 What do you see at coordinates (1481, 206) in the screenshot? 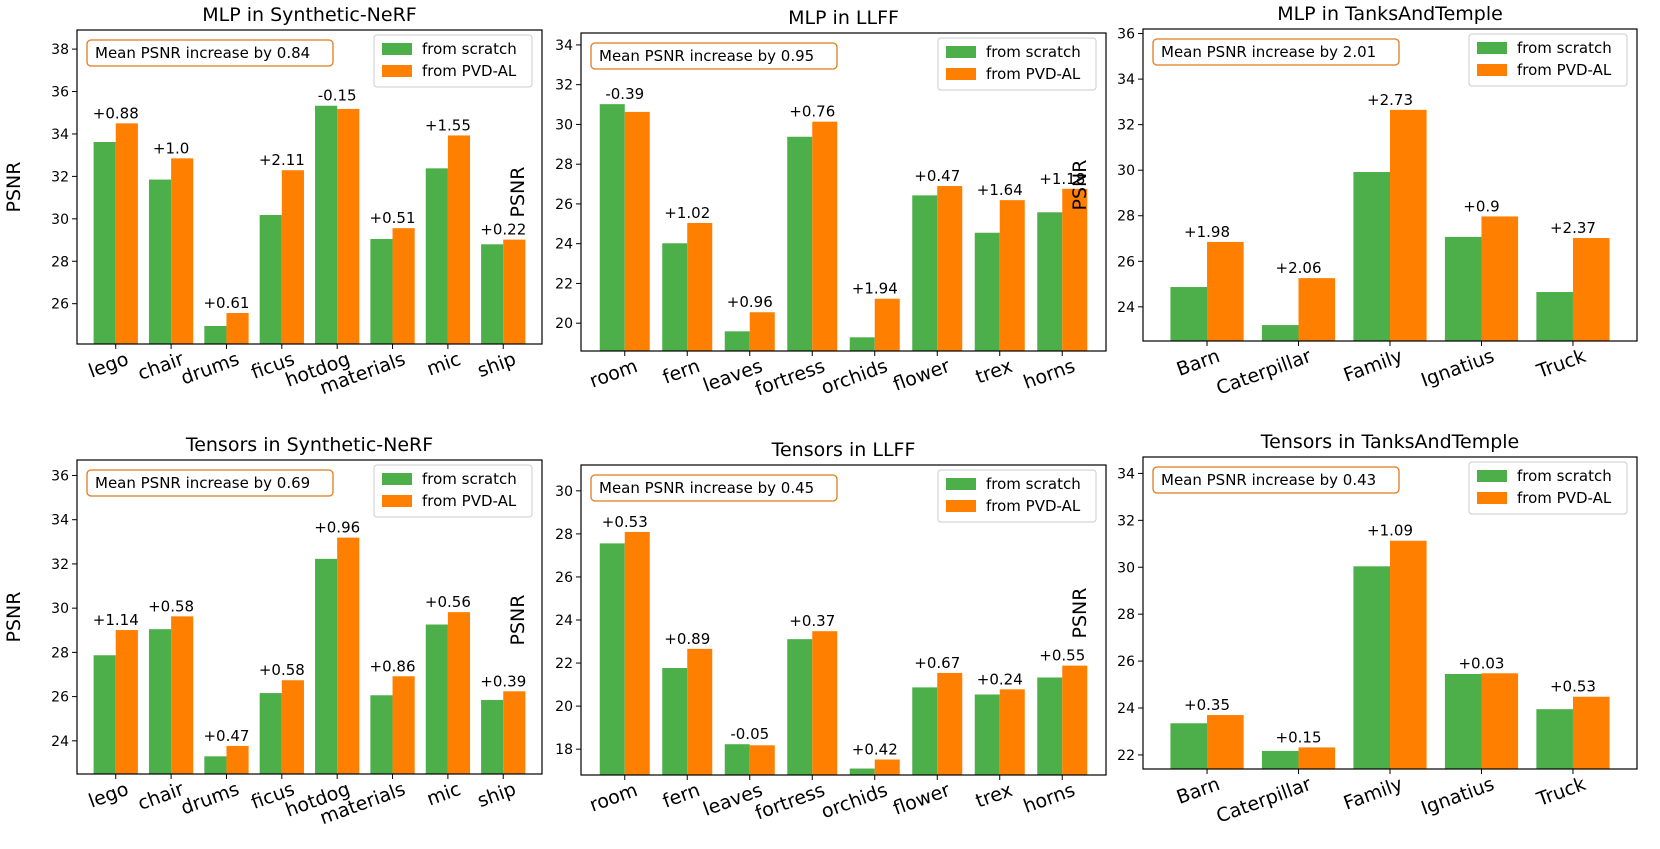
I see `bar-delta-label: +0.9` at bounding box center [1481, 206].